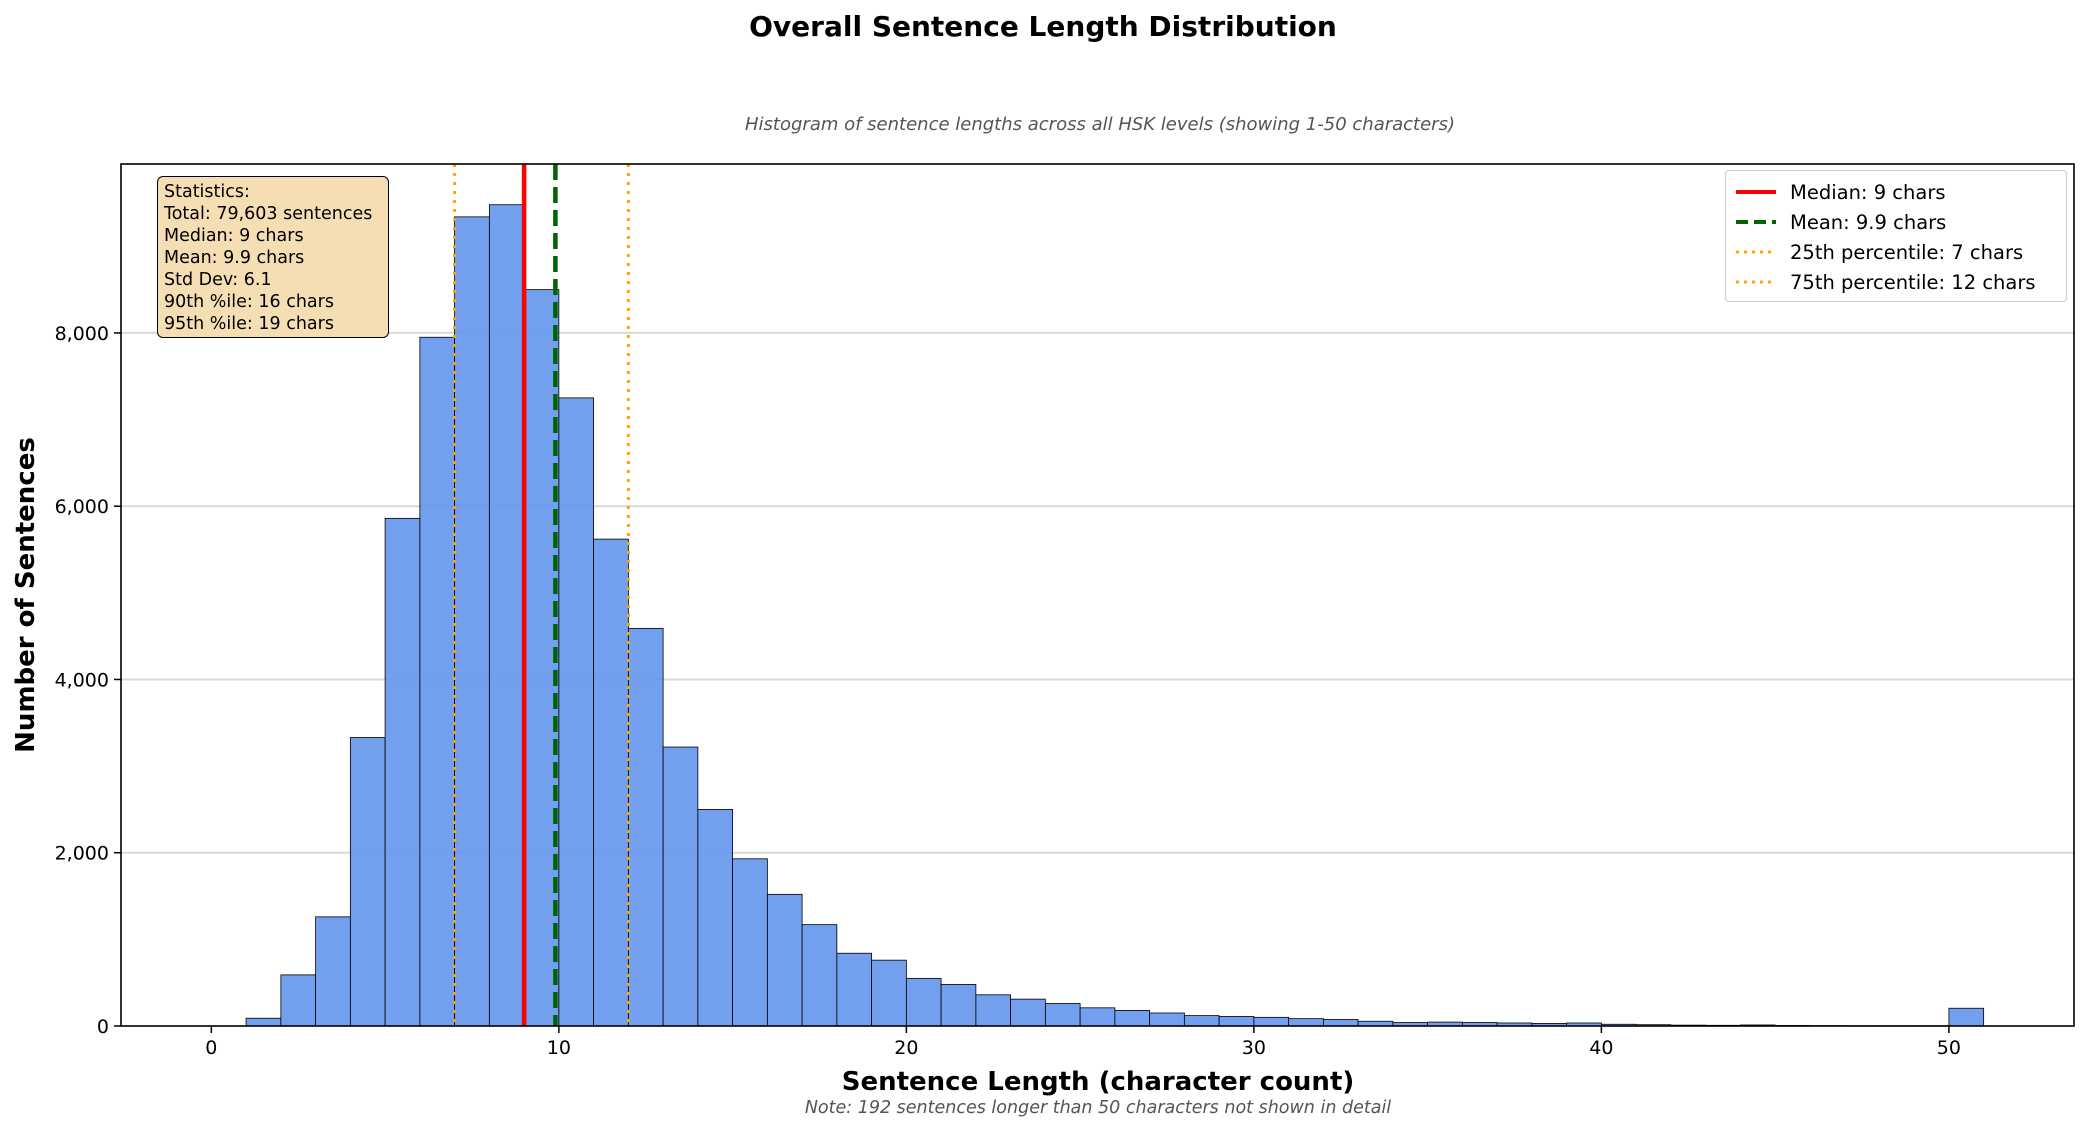 This screenshot has height=1128, width=2084. I want to click on stats-line: 90th %ile: 16 chars, so click(249, 302).